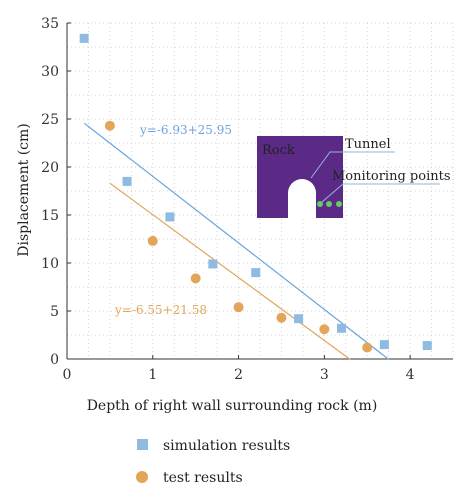  I want to click on monitoring-points-label: Monitoring points, so click(391, 176).